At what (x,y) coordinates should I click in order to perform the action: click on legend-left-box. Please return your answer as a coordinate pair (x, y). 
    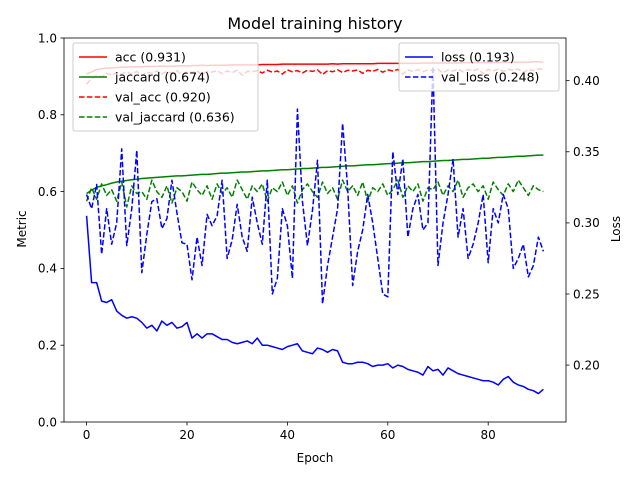
    Looking at the image, I should click on (165, 87).